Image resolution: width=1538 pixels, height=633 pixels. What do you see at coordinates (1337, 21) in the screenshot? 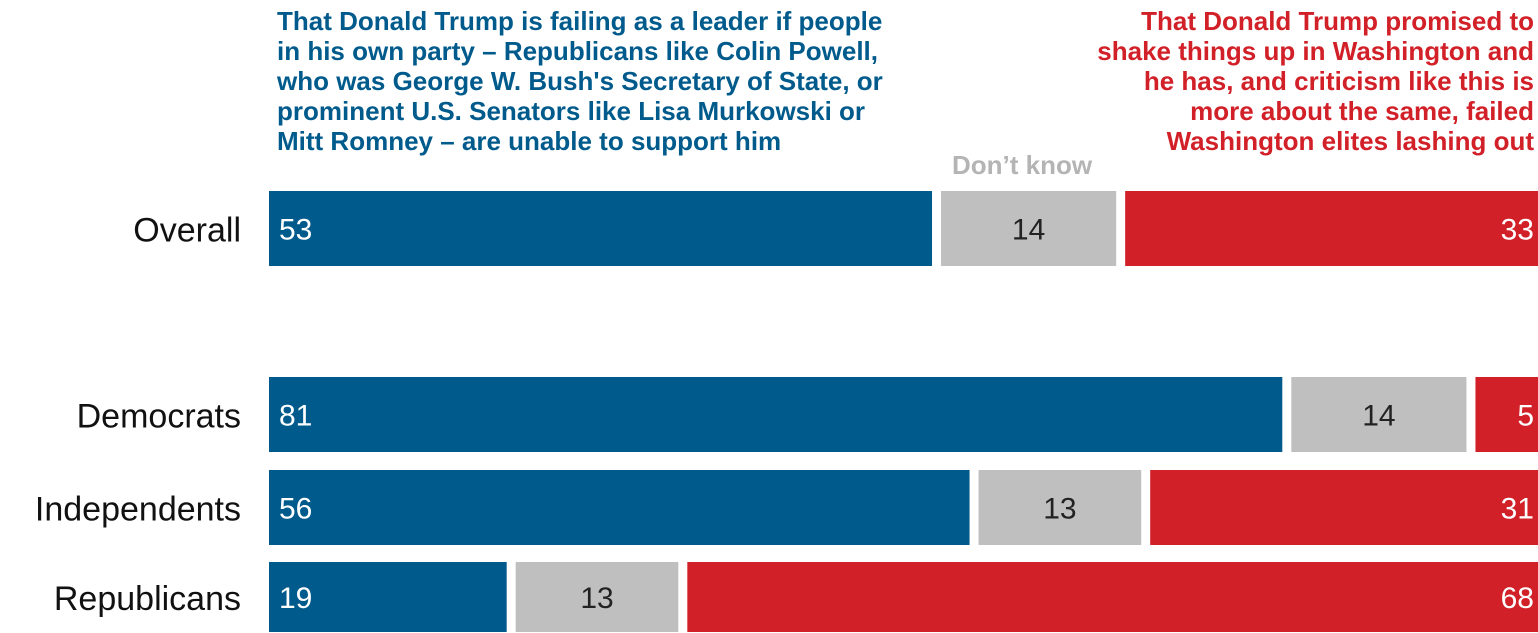
I see `legend-oppose-line: That Donald Trump promised to` at bounding box center [1337, 21].